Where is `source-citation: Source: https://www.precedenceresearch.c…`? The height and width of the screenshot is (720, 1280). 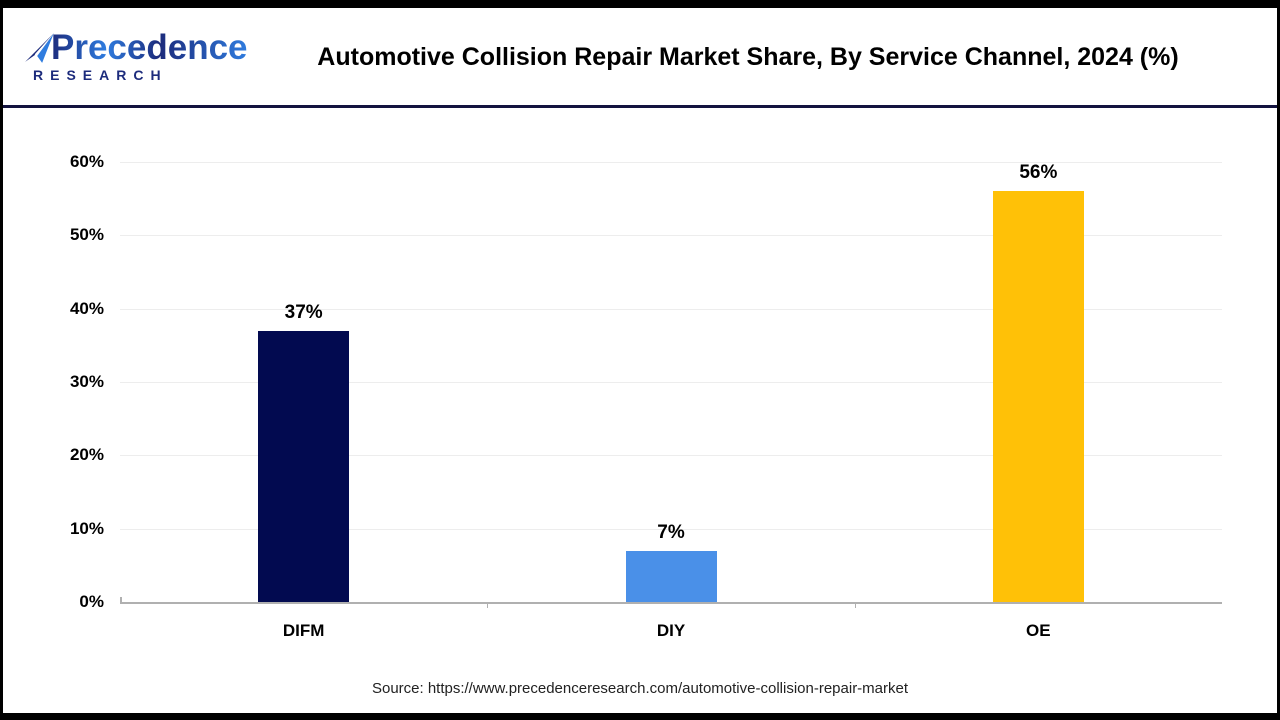
source-citation: Source: https://www.precedenceresearch.c… is located at coordinates (640, 688).